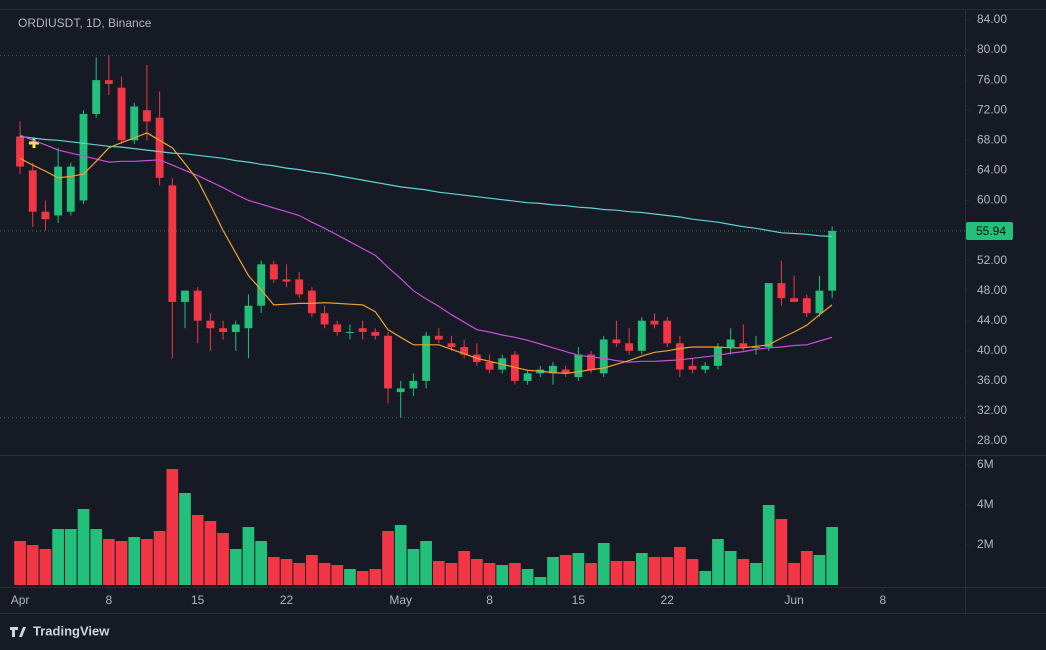 The width and height of the screenshot is (1046, 650). What do you see at coordinates (992, 290) in the screenshot?
I see `y-tick-label: 48.00` at bounding box center [992, 290].